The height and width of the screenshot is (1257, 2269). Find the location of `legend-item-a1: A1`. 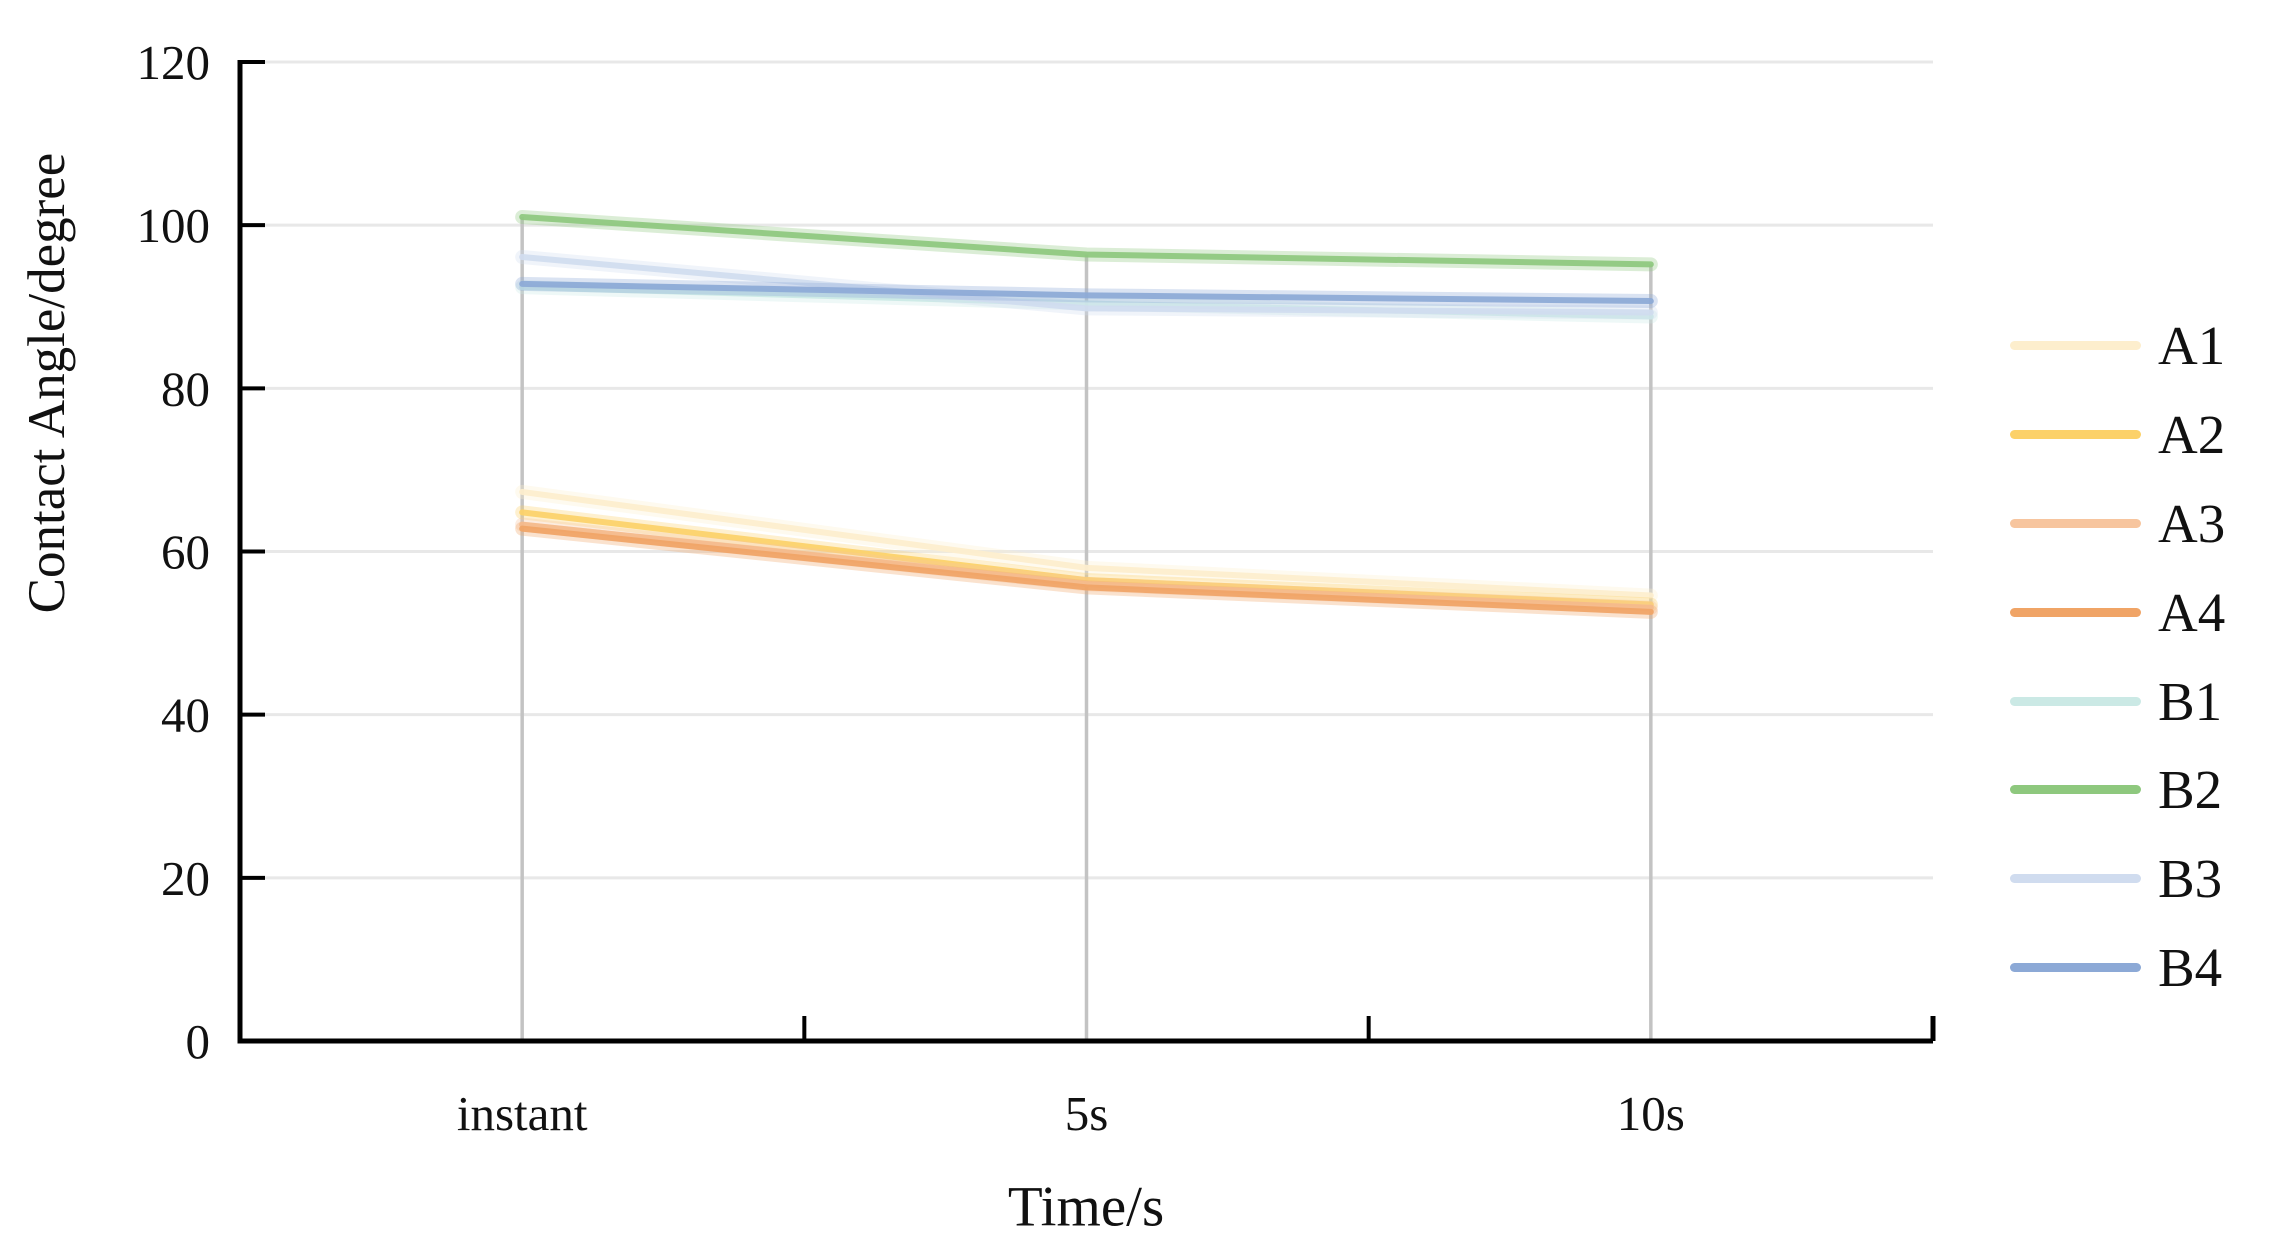

legend-item-a1: A1 is located at coordinates (2117, 345).